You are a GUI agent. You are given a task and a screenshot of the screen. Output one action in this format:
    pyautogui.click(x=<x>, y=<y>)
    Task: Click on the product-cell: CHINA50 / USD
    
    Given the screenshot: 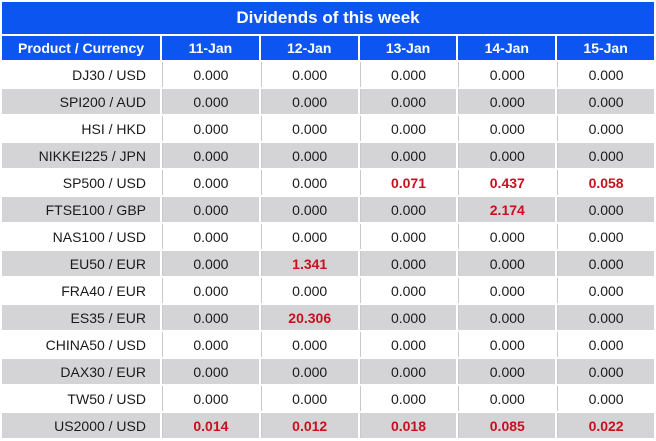 What is the action you would take?
    pyautogui.click(x=81, y=344)
    